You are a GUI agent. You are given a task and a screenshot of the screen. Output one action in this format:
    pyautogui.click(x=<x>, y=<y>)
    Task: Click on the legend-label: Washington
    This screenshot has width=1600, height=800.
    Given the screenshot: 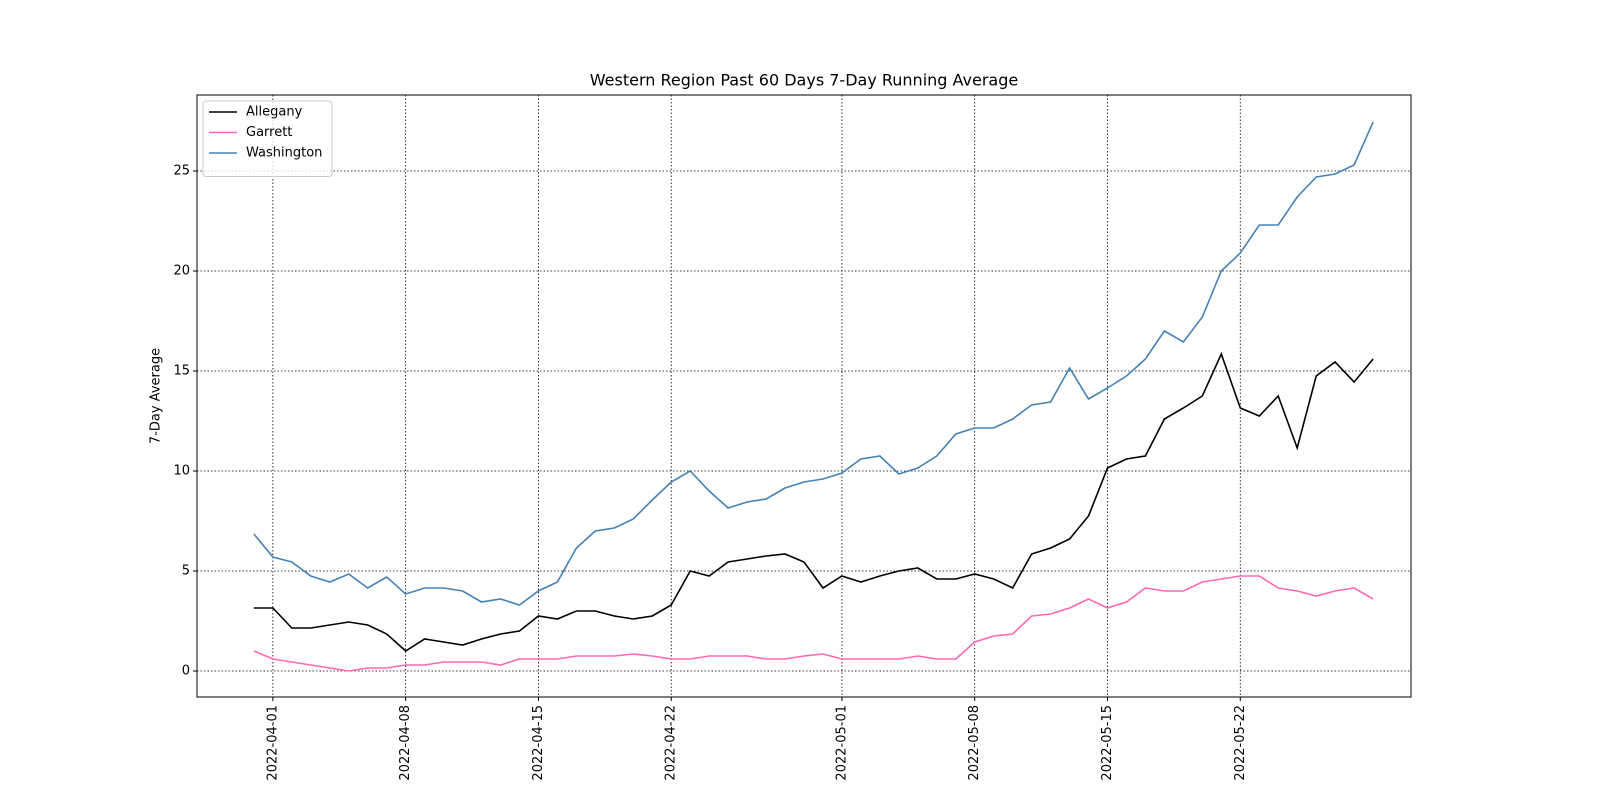 What is the action you would take?
    pyautogui.click(x=284, y=153)
    